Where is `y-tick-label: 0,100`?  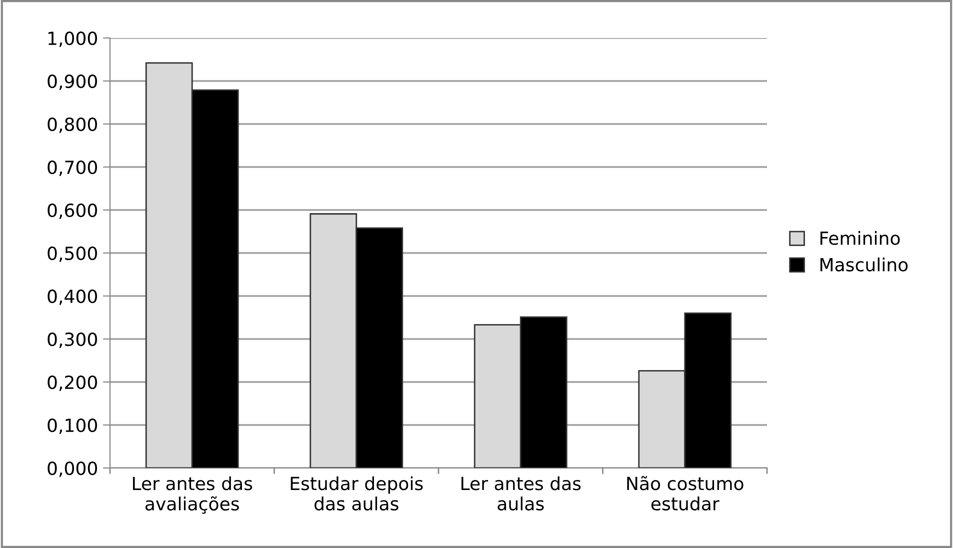
y-tick-label: 0,100 is located at coordinates (72, 426).